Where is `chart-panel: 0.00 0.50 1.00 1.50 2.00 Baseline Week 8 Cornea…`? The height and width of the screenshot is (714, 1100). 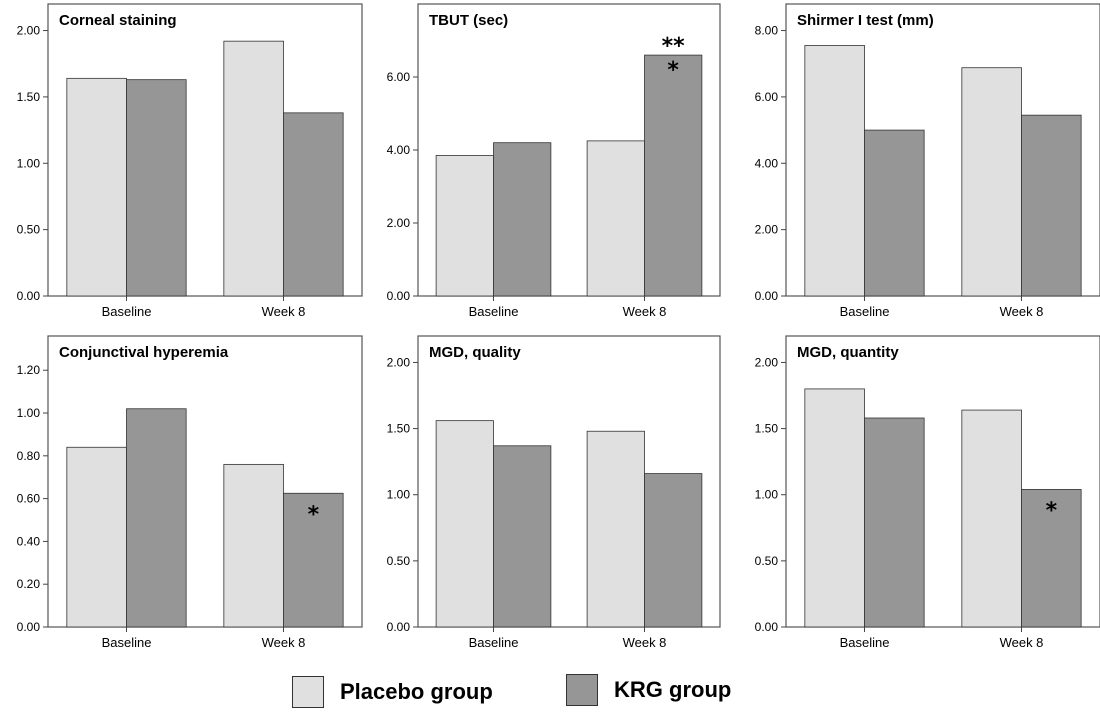 chart-panel: 0.00 0.50 1.00 1.50 2.00 Baseline Week 8 Cornea… is located at coordinates (190, 161).